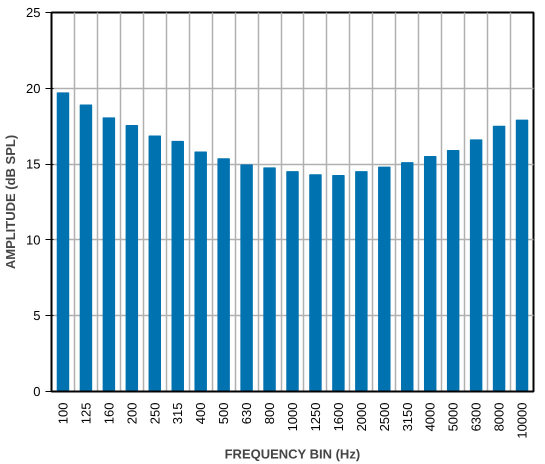 The width and height of the screenshot is (545, 464). What do you see at coordinates (499, 417) in the screenshot?
I see `x-tick-label: 8000` at bounding box center [499, 417].